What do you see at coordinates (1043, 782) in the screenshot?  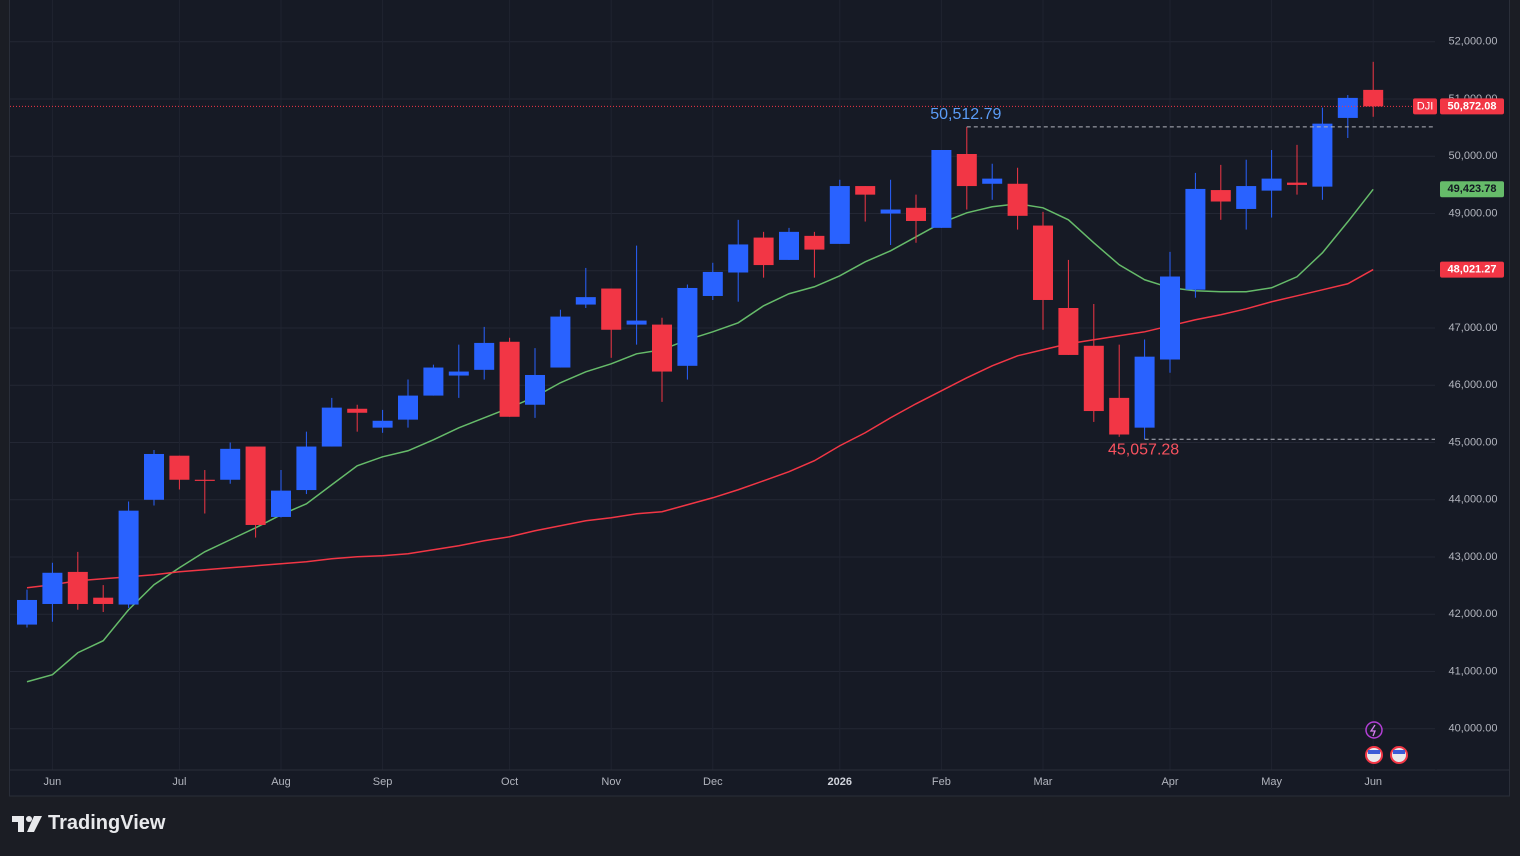 I see `x-tick-label: Mar` at bounding box center [1043, 782].